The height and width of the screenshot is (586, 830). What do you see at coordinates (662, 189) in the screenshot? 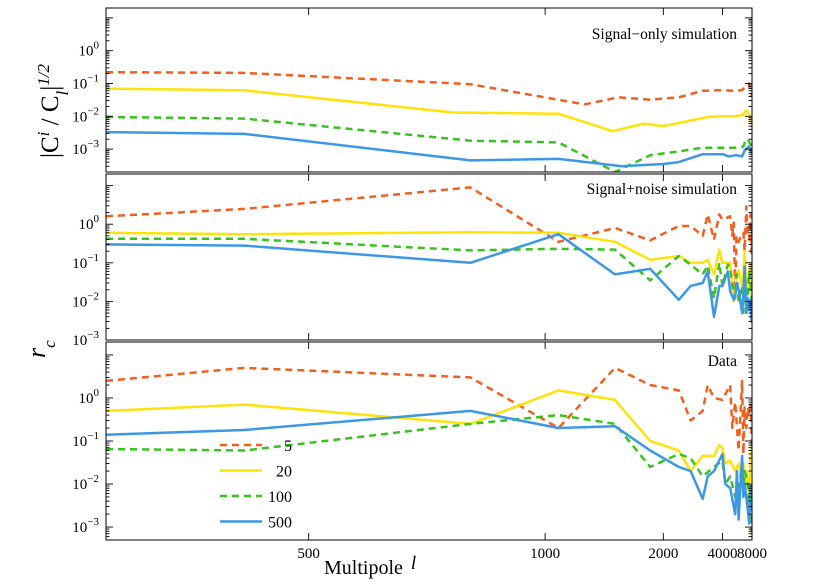
I see `panel-annotation: Signal+noise simulation` at bounding box center [662, 189].